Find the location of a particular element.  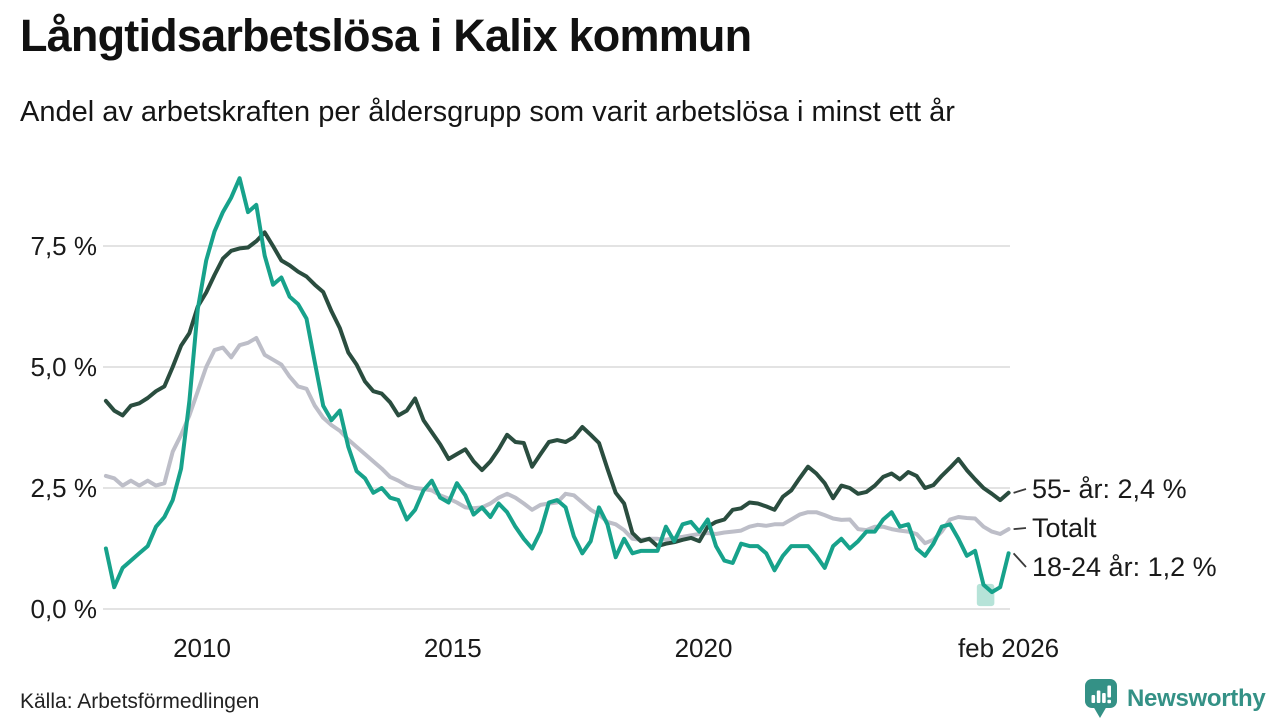

x-tick-label: 2020 is located at coordinates (704, 648).